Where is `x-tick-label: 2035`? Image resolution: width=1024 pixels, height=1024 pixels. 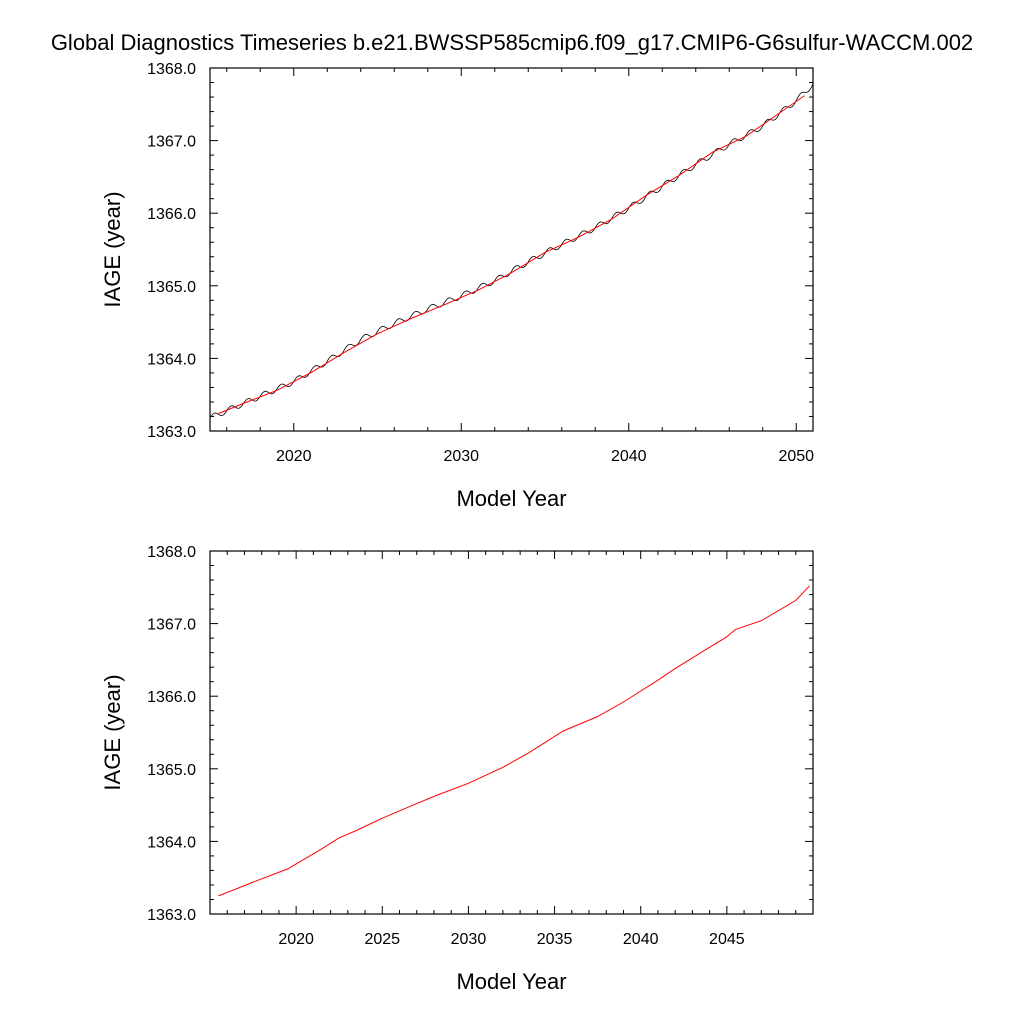
x-tick-label: 2035 is located at coordinates (555, 939).